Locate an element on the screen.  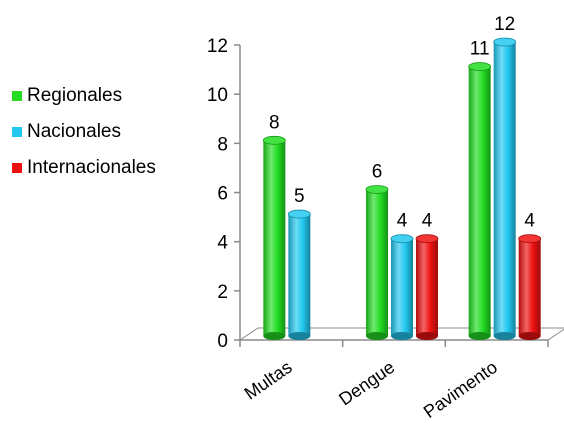
y-tick-label: 2 is located at coordinates (222, 292).